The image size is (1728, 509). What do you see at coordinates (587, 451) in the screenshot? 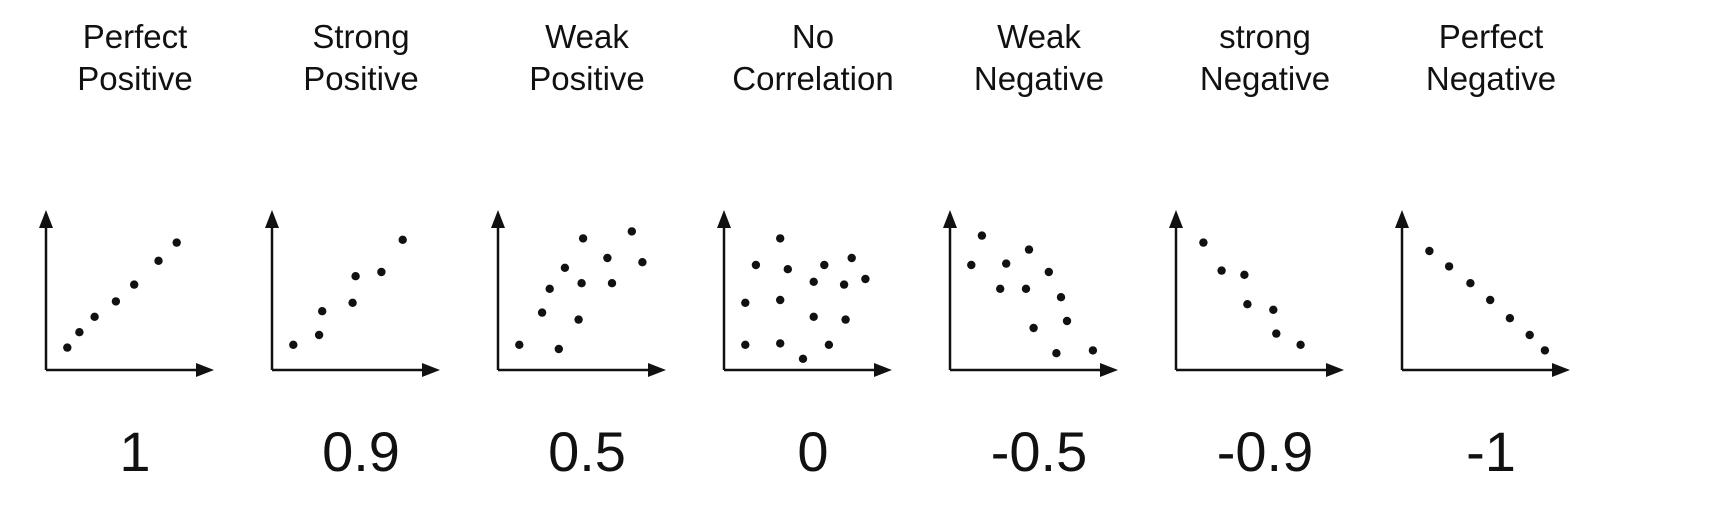
I see `correlation-value: 0.5` at bounding box center [587, 451].